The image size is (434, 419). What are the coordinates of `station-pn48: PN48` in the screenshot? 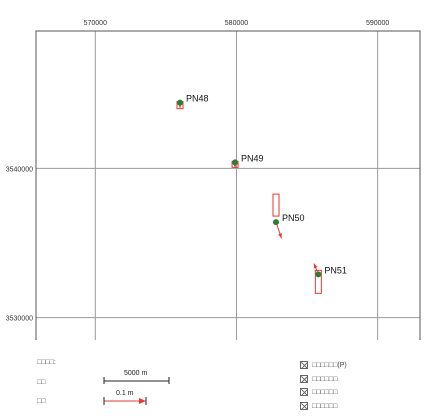 It's located at (192, 102).